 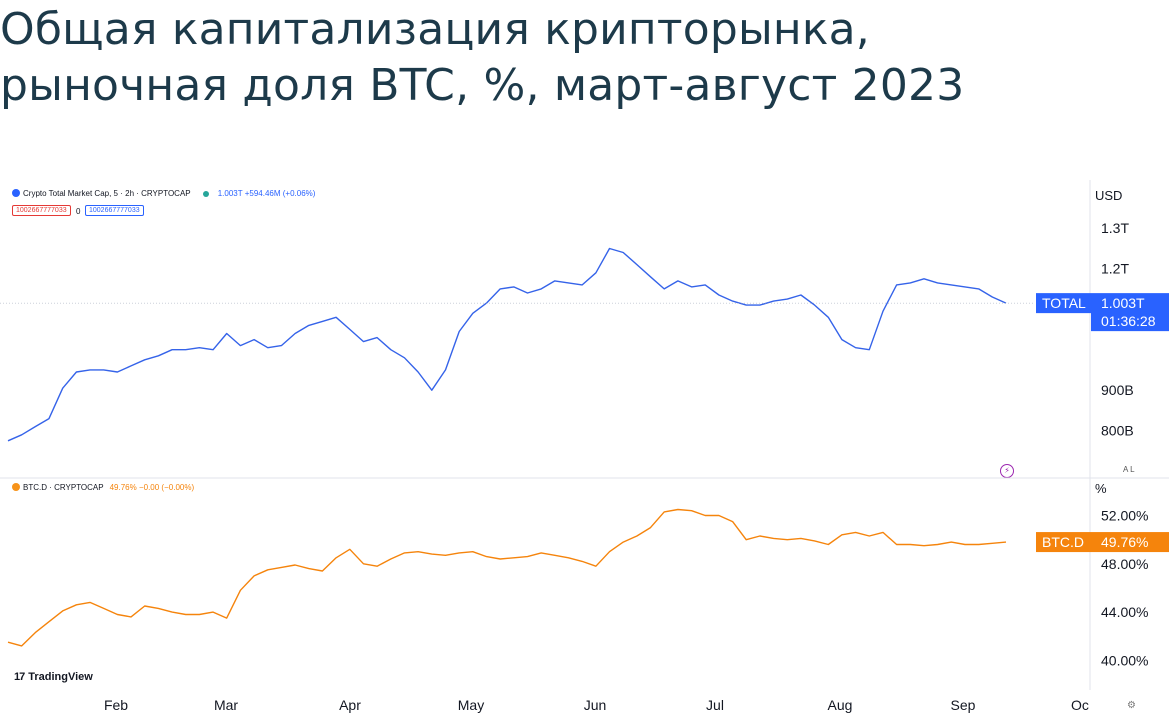 I want to click on x-month-label: Oc, so click(x=1080, y=705).